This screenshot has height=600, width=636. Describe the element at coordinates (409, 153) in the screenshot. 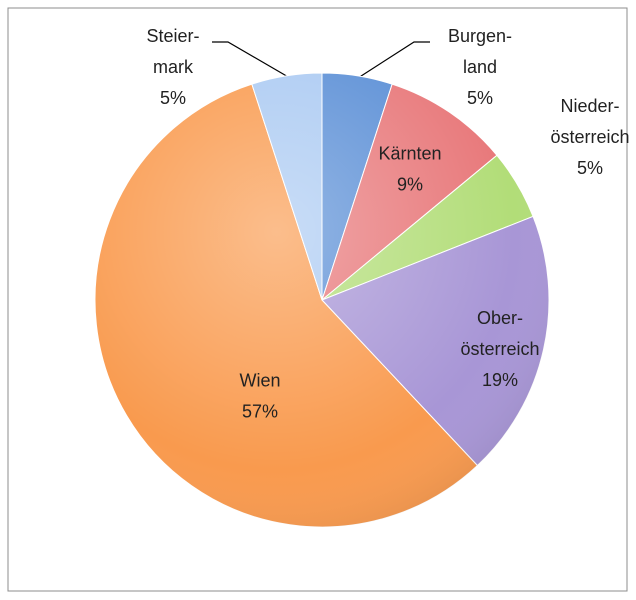

I see `slice-label: Kärnten` at that location.